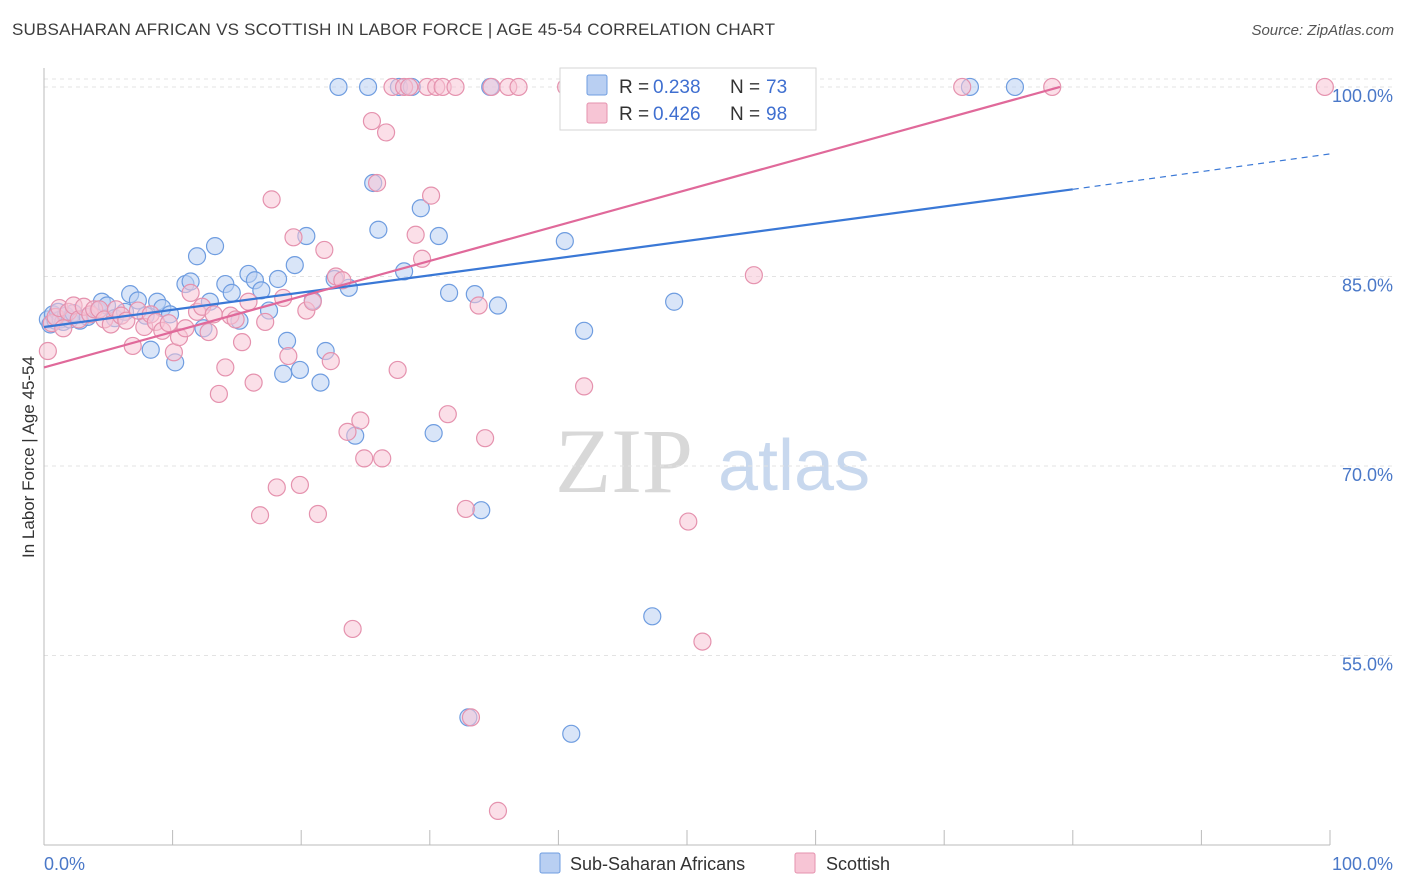 The image size is (1406, 892). What do you see at coordinates (712, 461) in the screenshot?
I see `watermark: ZIP atlas` at bounding box center [712, 461].